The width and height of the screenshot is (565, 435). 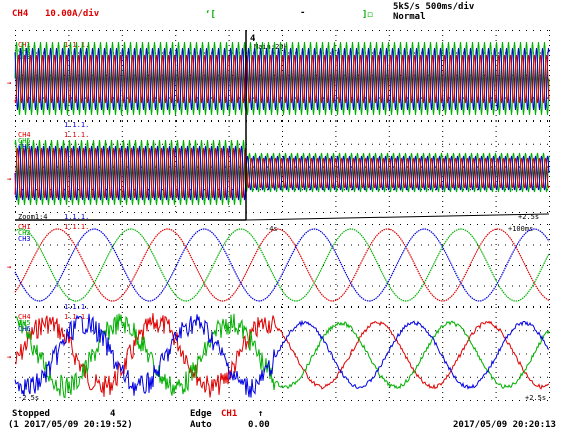 I want to click on acq-count: 4, so click(x=113, y=414).